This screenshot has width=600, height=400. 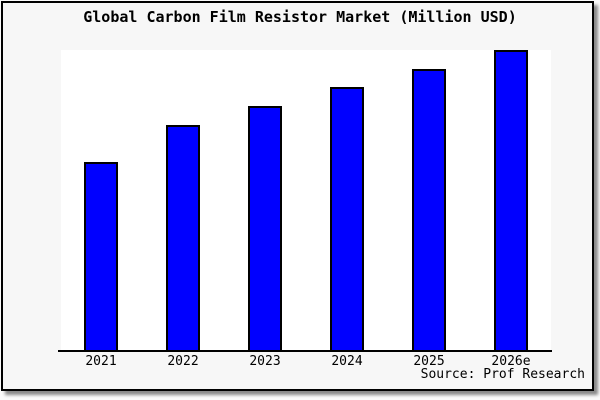 What do you see at coordinates (347, 218) in the screenshot?
I see `bar-2024` at bounding box center [347, 218].